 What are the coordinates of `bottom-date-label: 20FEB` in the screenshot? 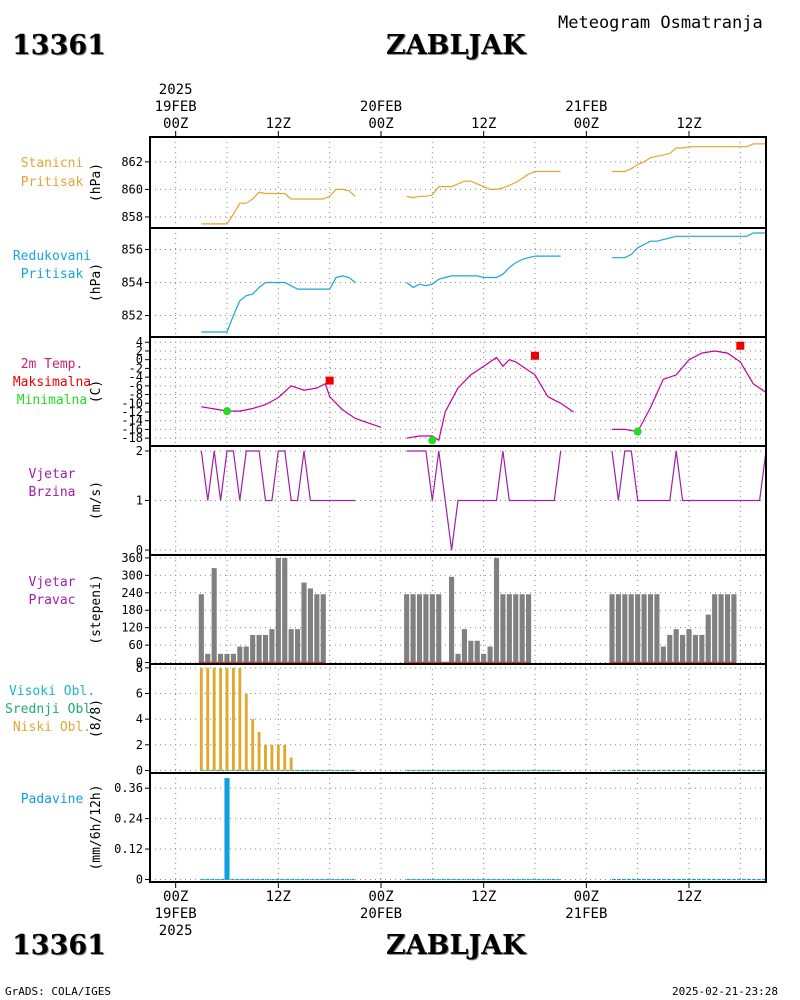 It's located at (381, 914).